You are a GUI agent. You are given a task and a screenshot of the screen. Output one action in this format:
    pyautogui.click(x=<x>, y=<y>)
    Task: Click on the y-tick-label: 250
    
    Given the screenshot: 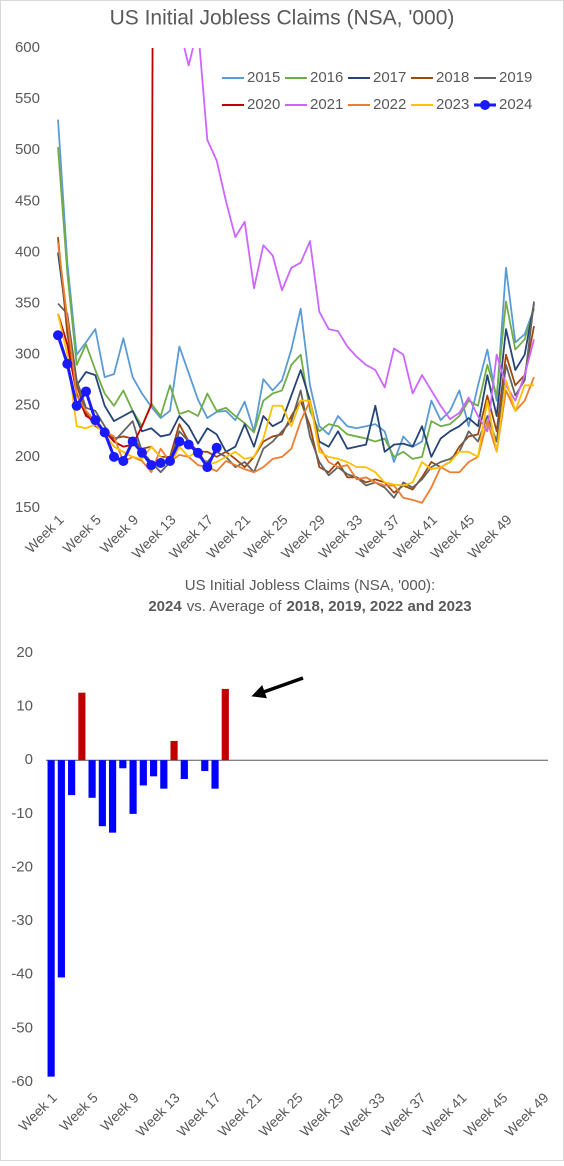 What is the action you would take?
    pyautogui.click(x=27, y=405)
    